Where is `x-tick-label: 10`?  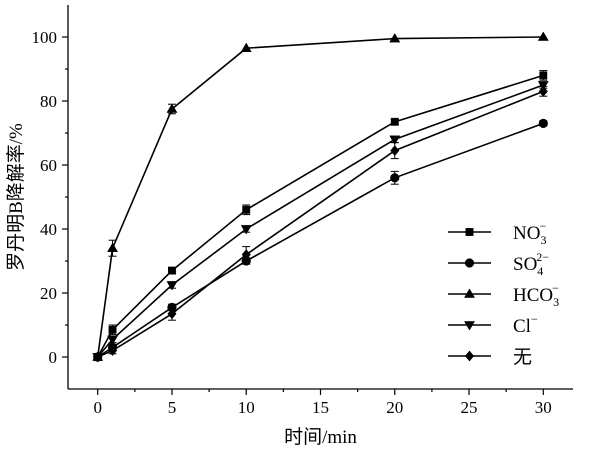
x-tick-label: 10 is located at coordinates (246, 407).